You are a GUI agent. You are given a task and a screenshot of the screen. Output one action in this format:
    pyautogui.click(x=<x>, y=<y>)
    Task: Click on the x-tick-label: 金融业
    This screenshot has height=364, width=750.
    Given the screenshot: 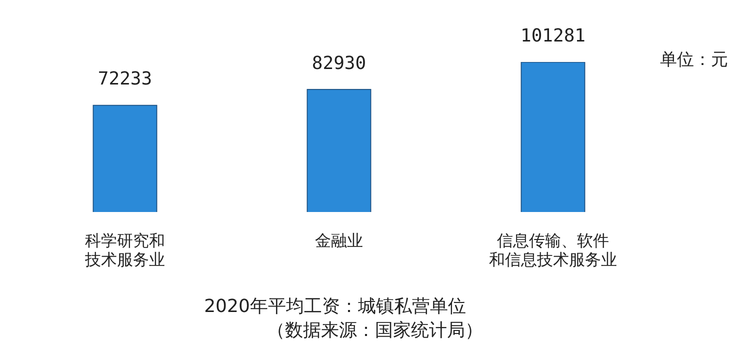 What is the action you would take?
    pyautogui.click(x=339, y=240)
    